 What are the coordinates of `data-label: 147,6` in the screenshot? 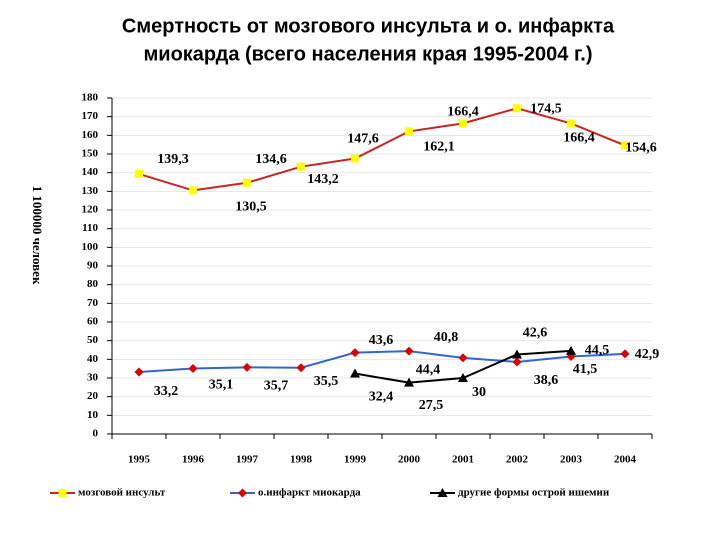 It's located at (363, 139).